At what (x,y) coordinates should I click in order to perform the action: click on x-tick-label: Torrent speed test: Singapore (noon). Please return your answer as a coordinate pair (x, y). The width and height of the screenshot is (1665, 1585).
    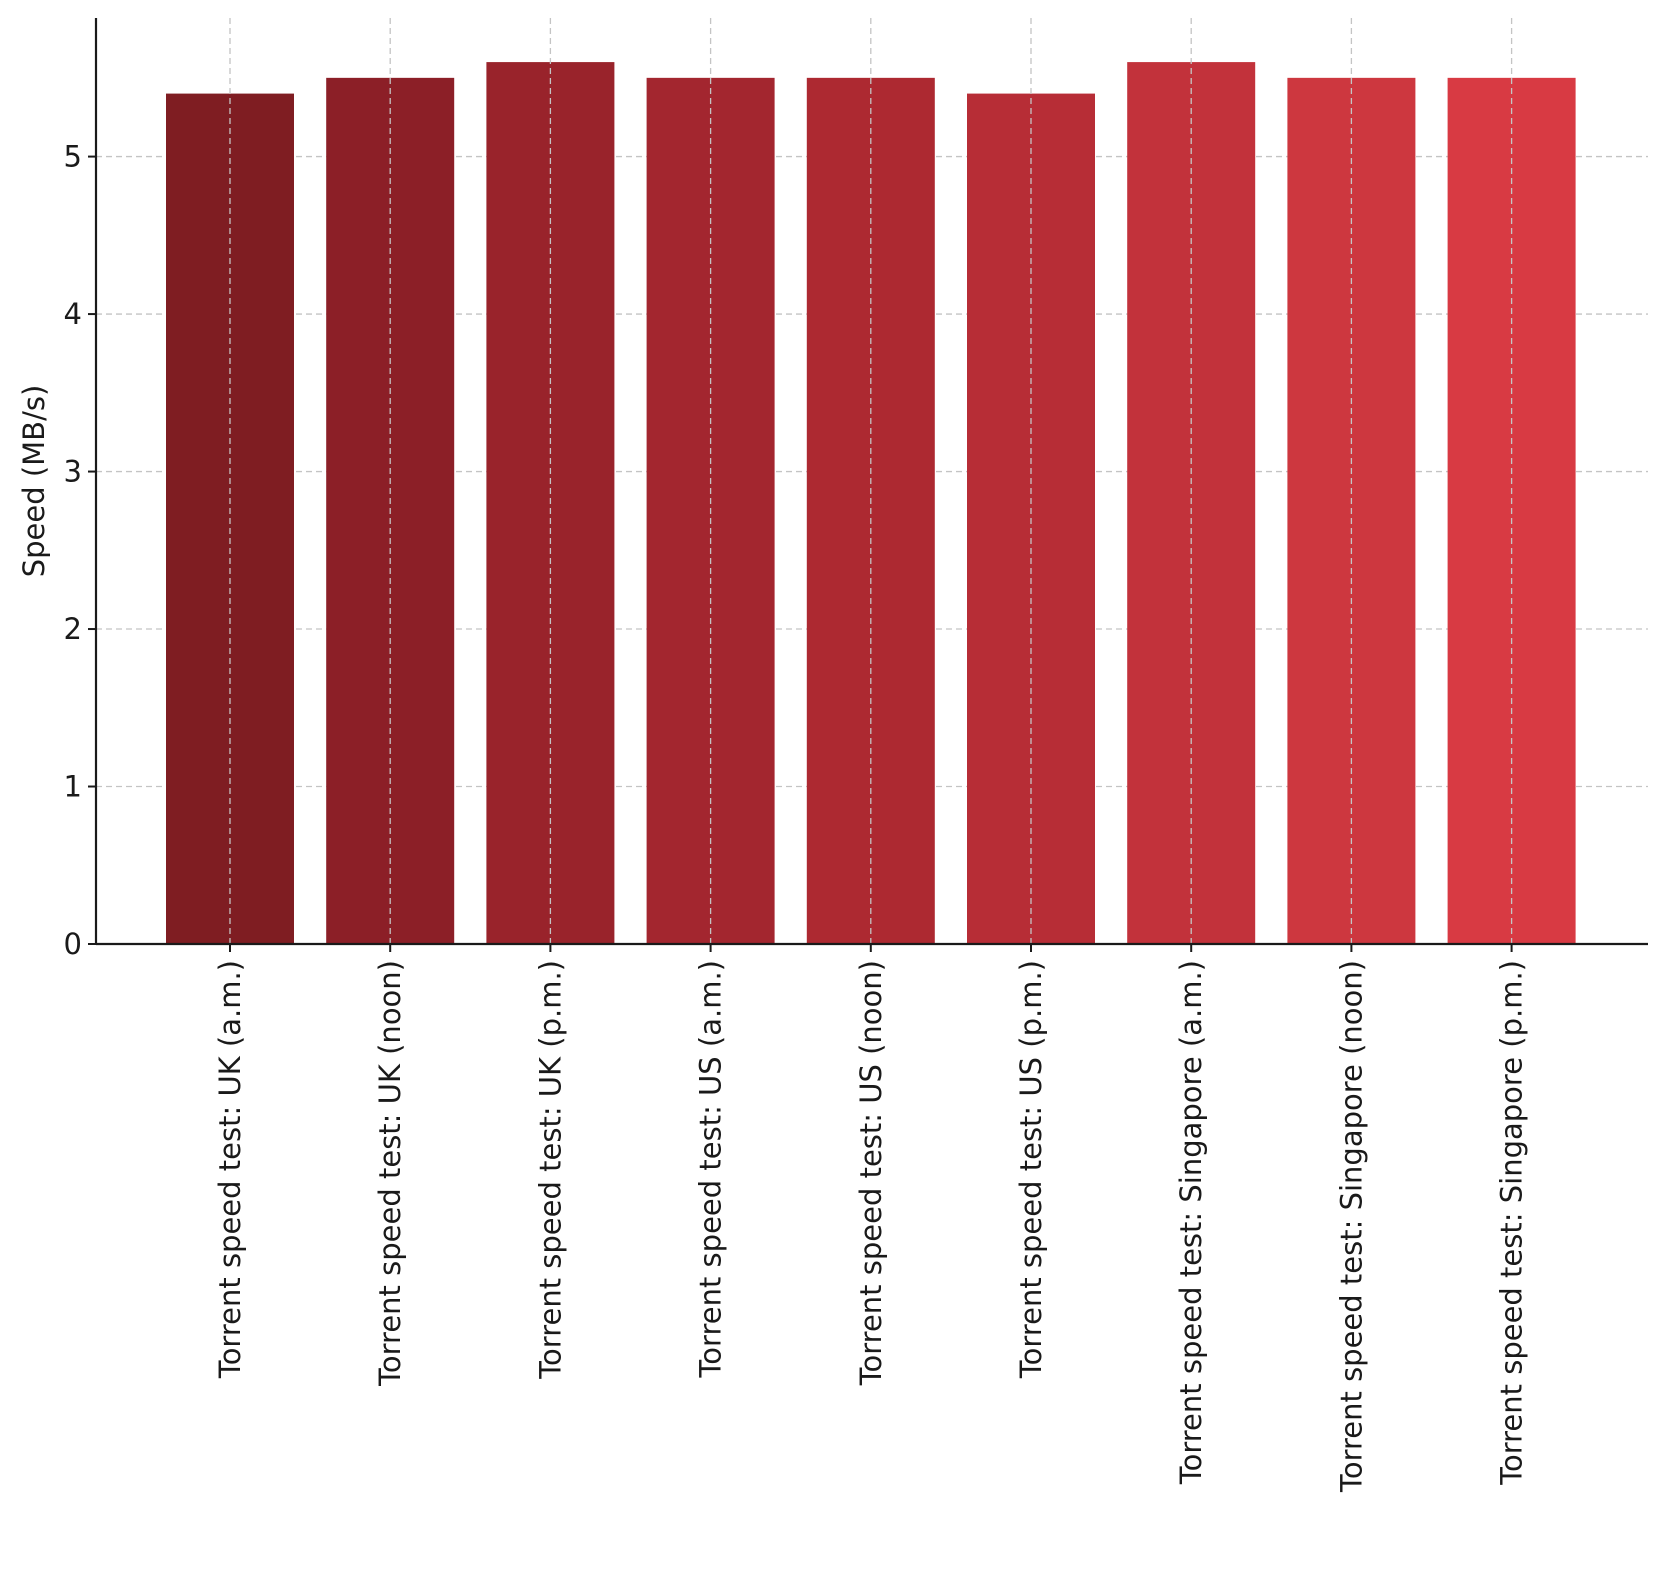
    Looking at the image, I should click on (1351, 1226).